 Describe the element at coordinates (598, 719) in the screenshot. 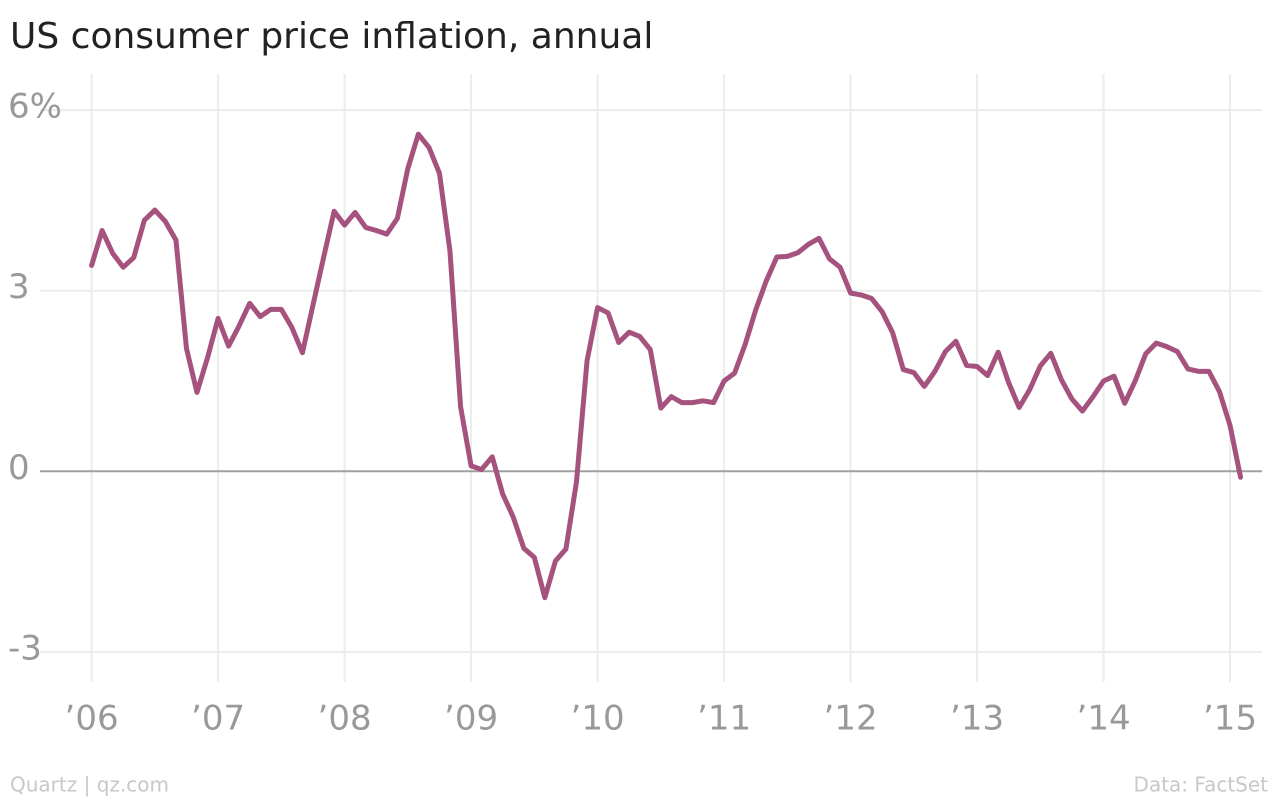

I see `x-tick-label: ’10` at that location.